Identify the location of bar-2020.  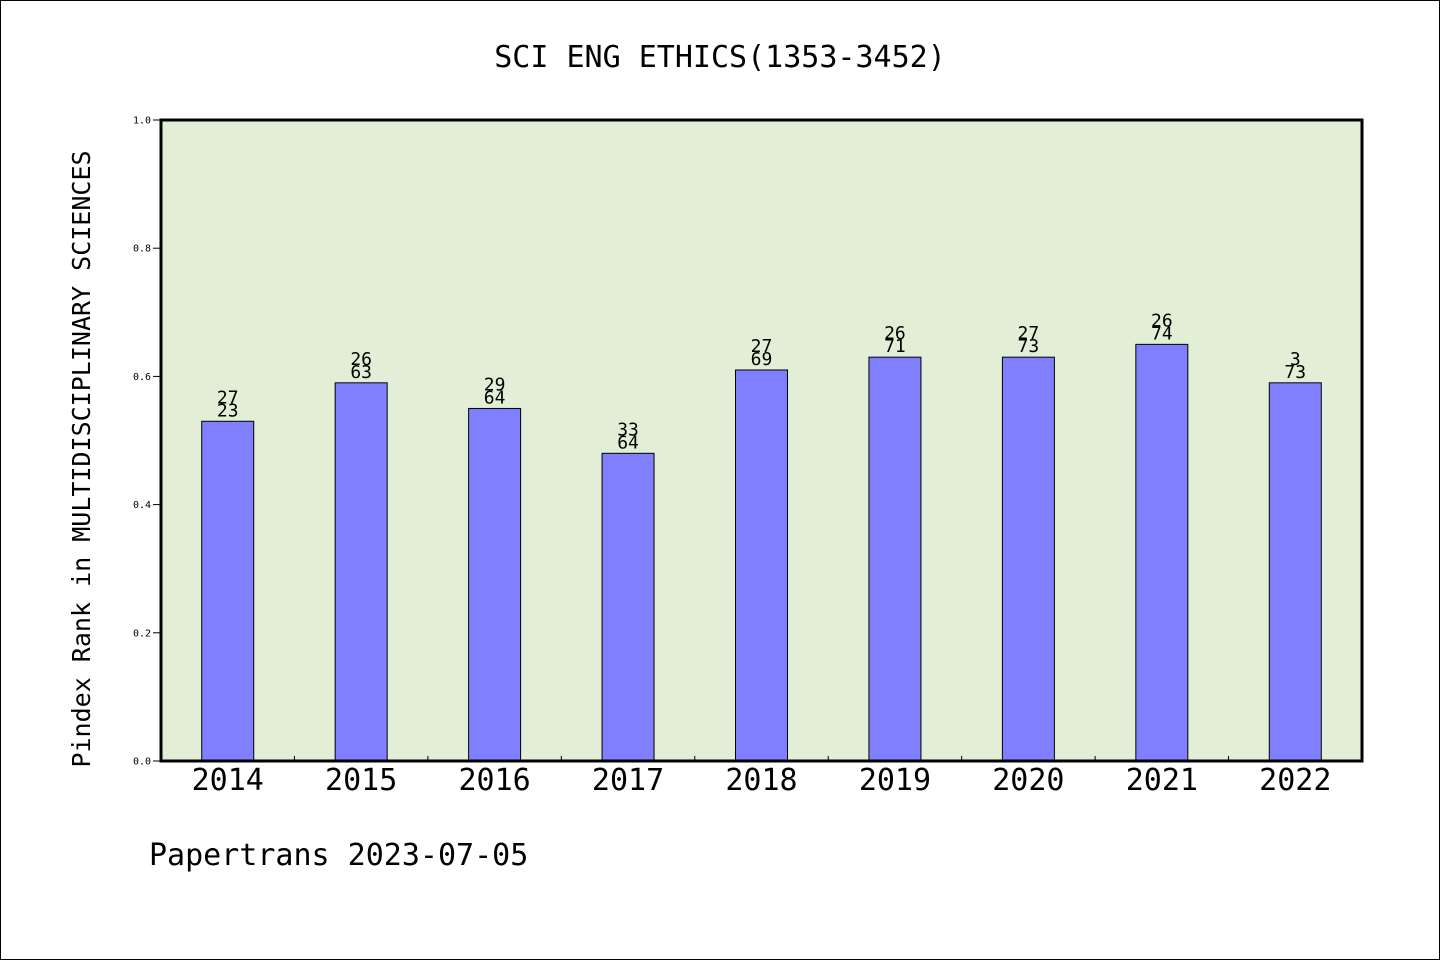
(1028, 559).